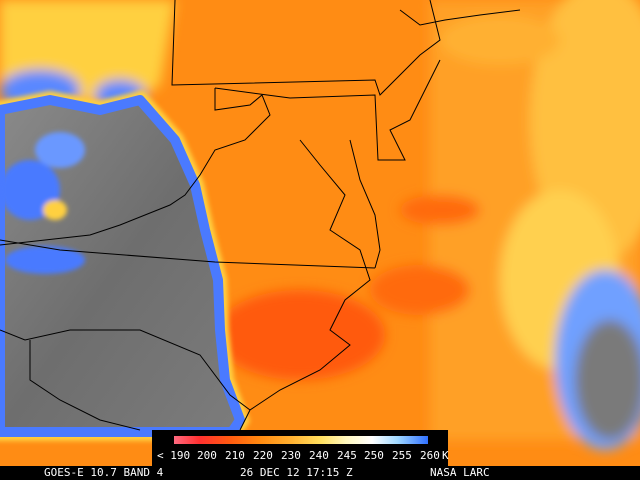  What do you see at coordinates (173, 455) in the screenshot?
I see `colorbar-label: < 190` at bounding box center [173, 455].